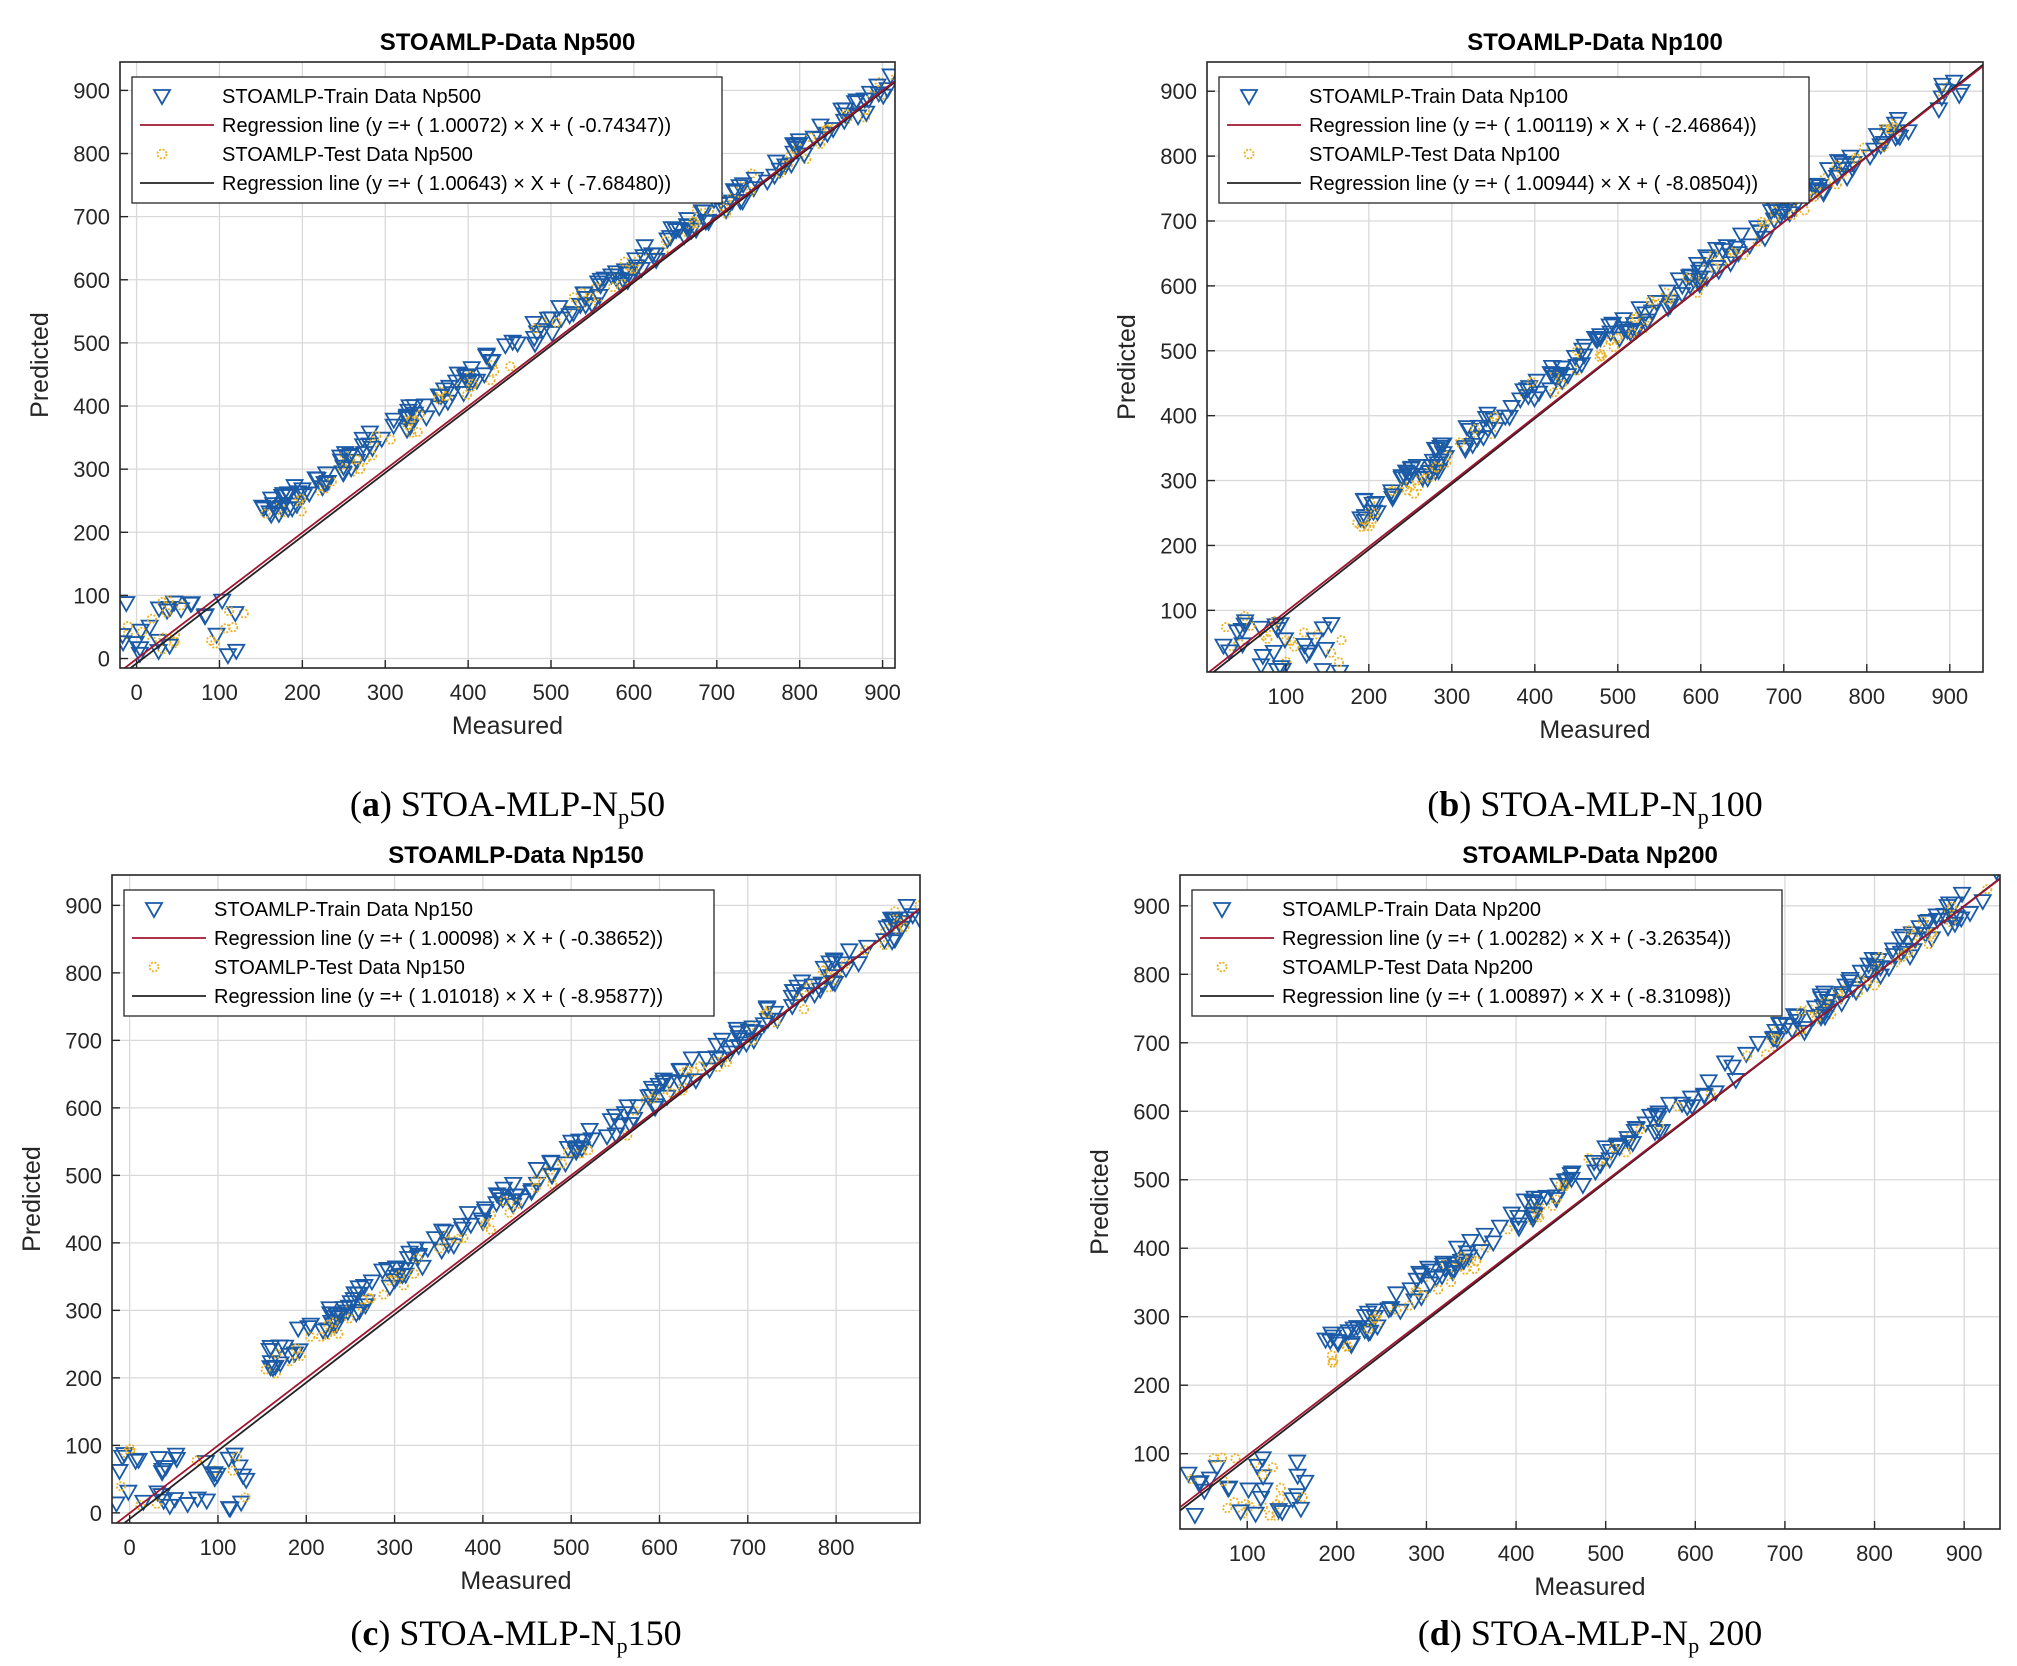 The width and height of the screenshot is (2017, 1666). Describe the element at coordinates (91, 154) in the screenshot. I see `chart-a-ytick-label: 800` at that location.